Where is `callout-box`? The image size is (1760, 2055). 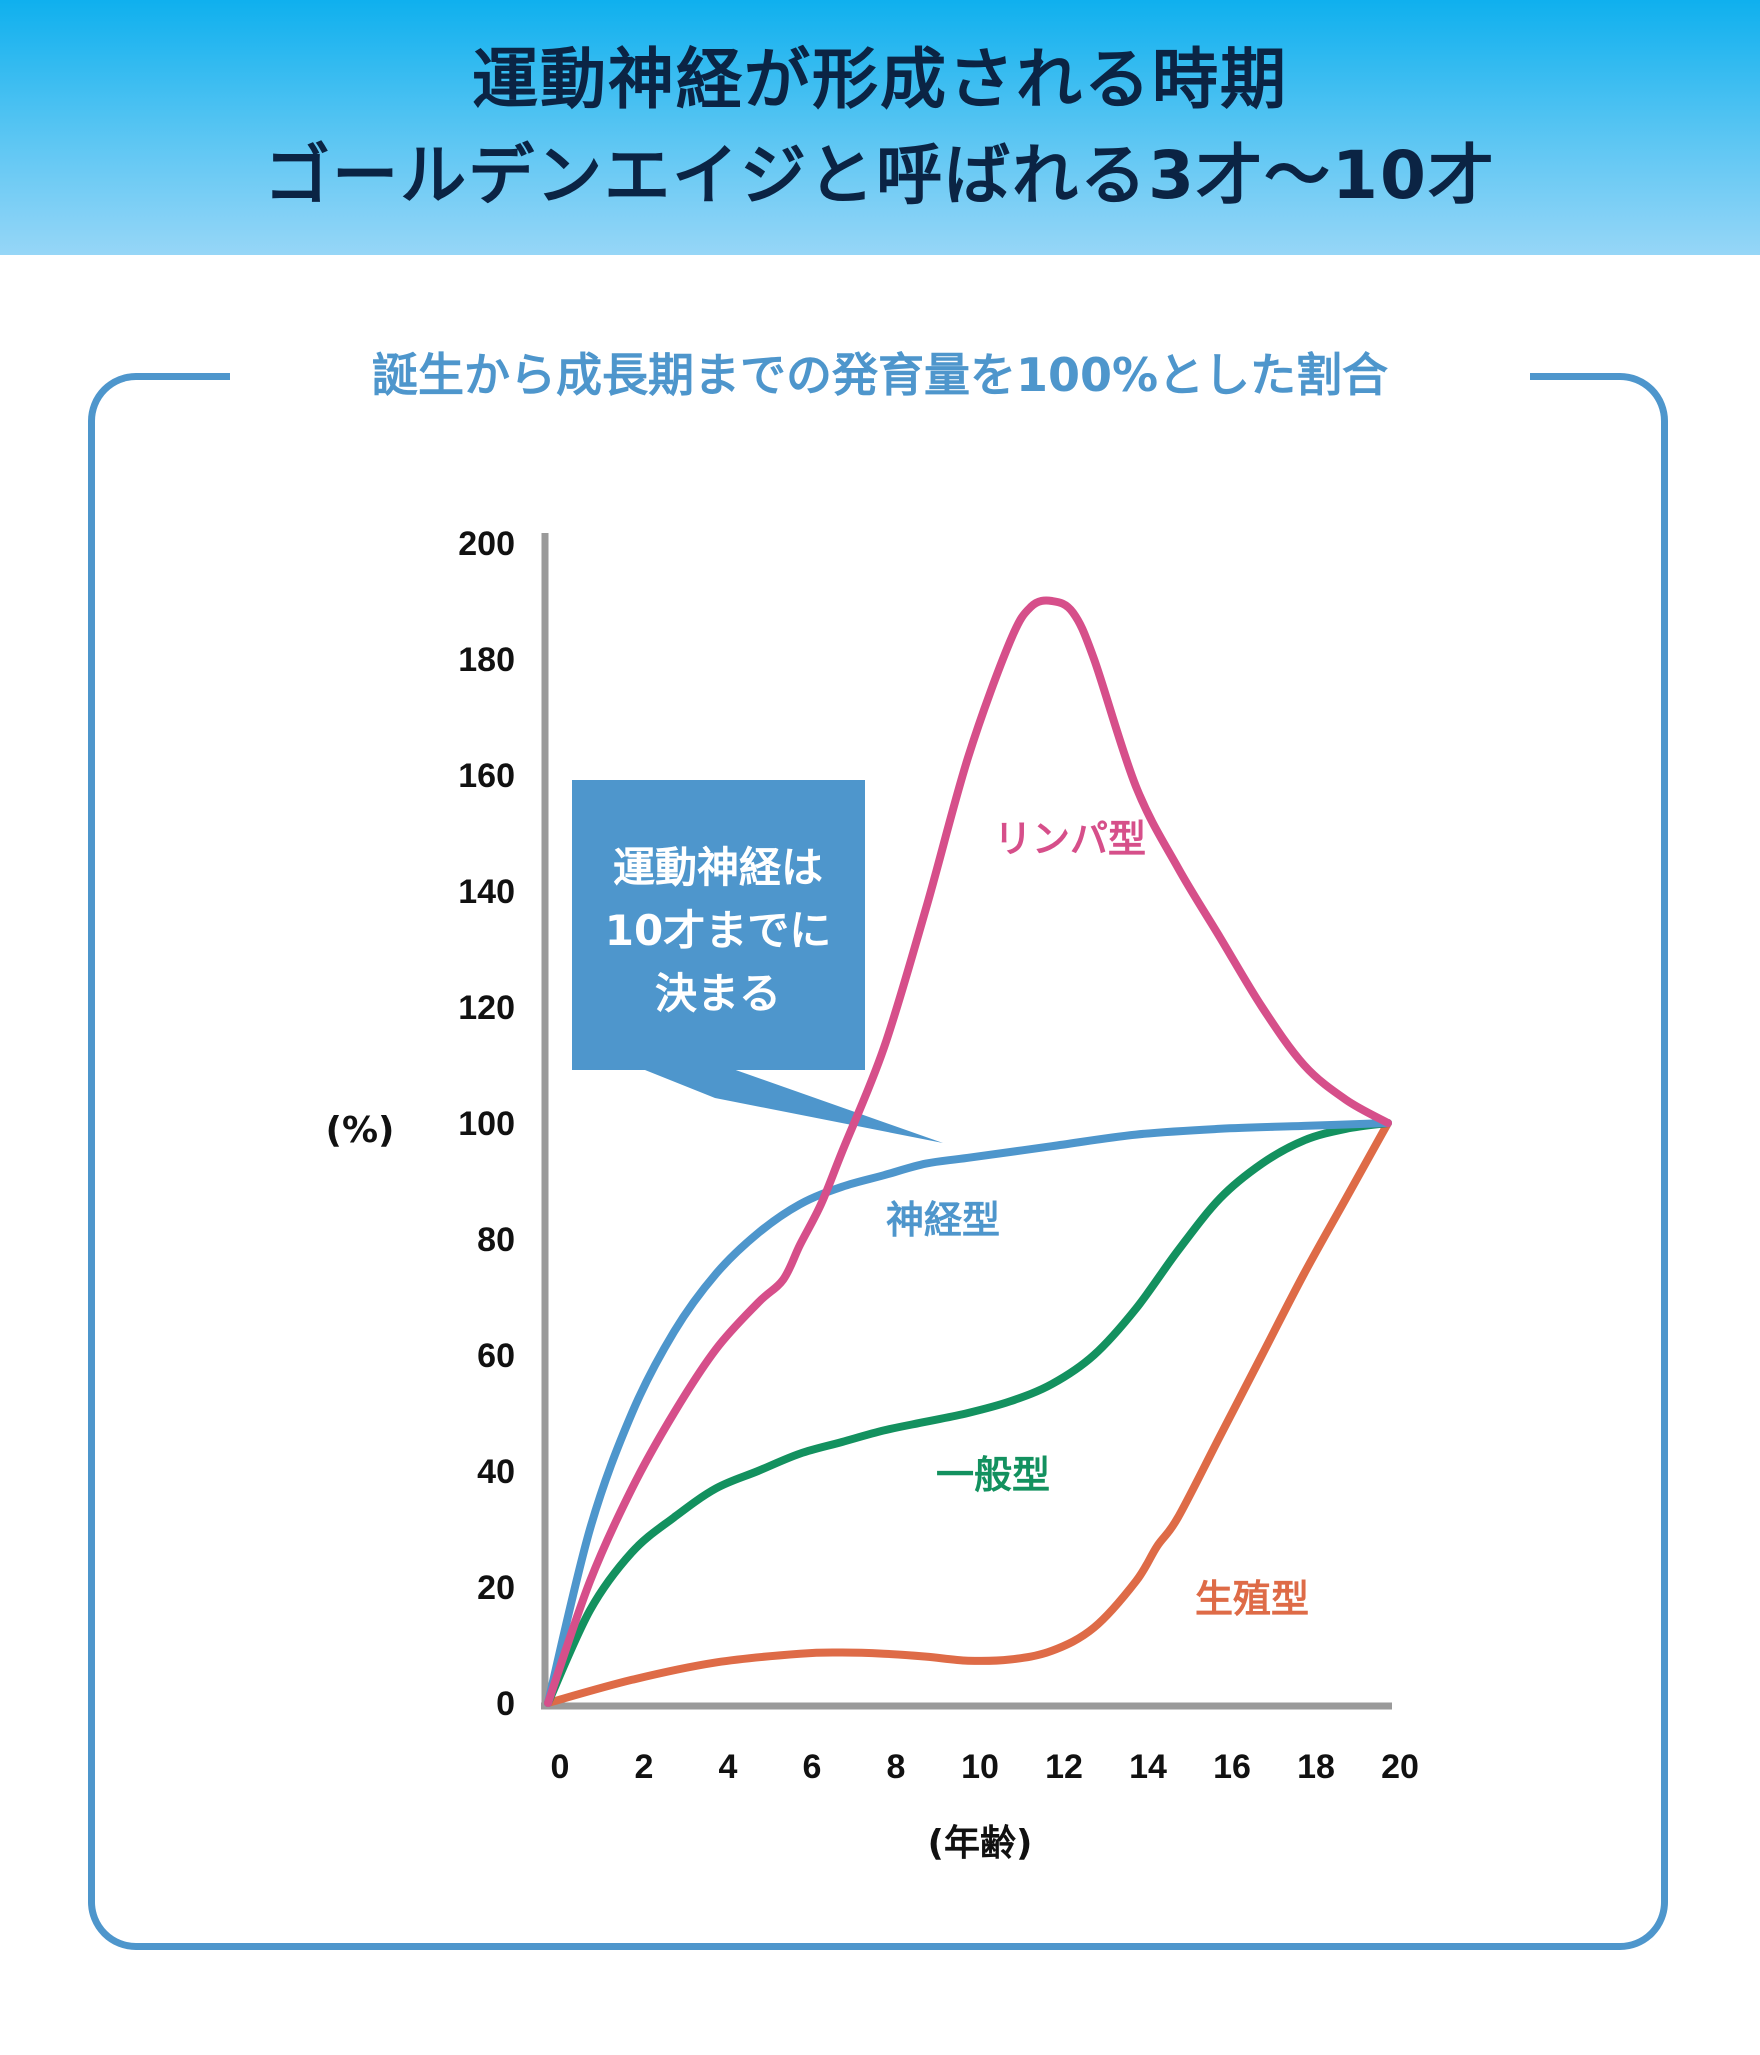 callout-box is located at coordinates (718, 925).